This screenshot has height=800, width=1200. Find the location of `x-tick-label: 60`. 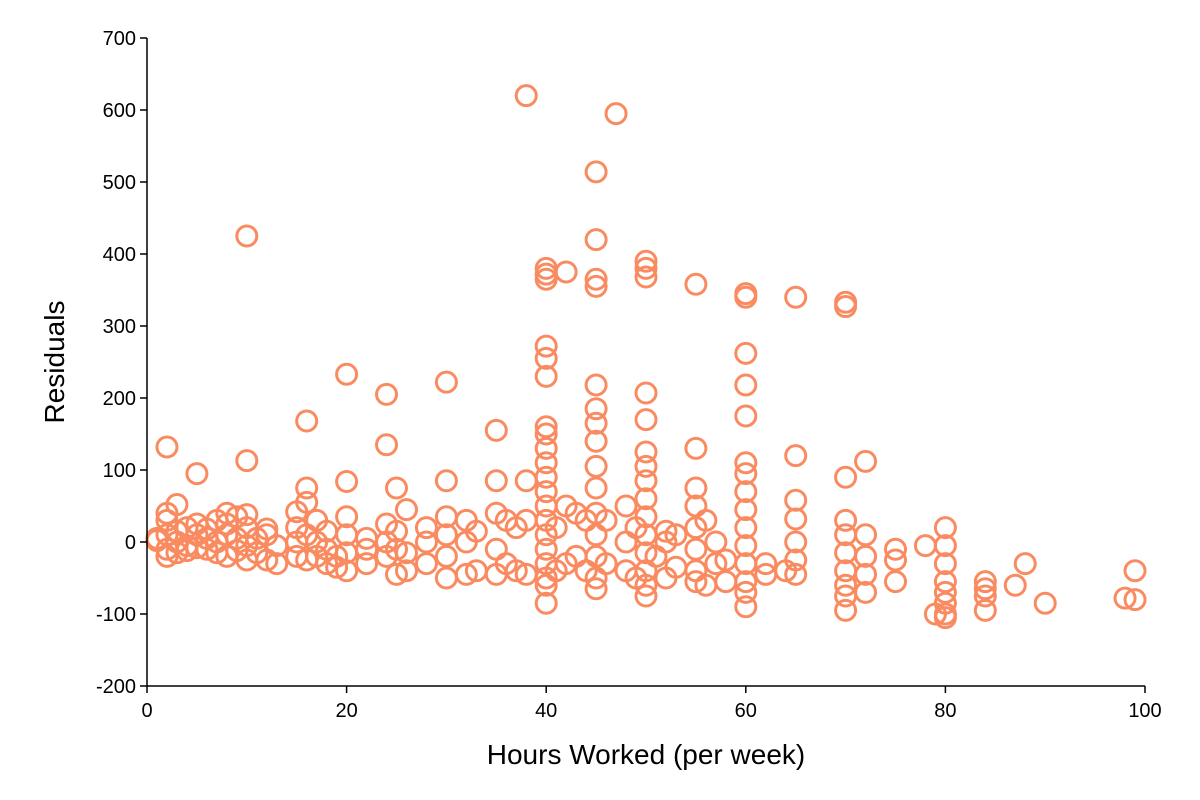

x-tick-label: 60 is located at coordinates (746, 711).